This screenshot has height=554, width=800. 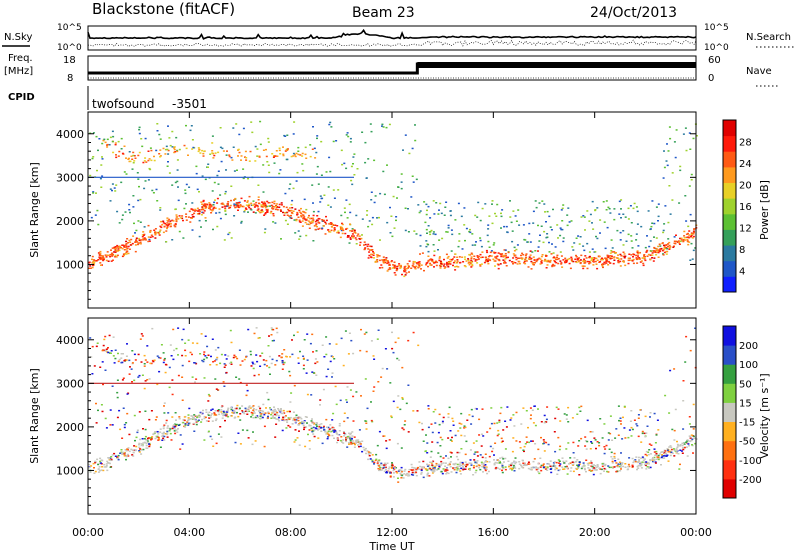 What do you see at coordinates (34, 416) in the screenshot?
I see `velocity-ylabel: Slant Range [km]` at bounding box center [34, 416].